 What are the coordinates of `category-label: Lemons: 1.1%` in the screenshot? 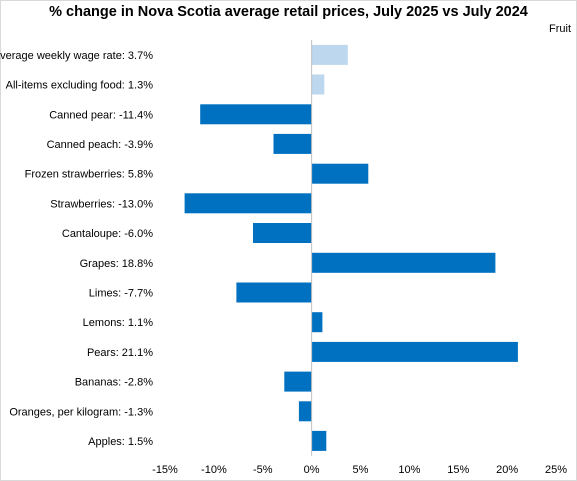 It's located at (118, 323).